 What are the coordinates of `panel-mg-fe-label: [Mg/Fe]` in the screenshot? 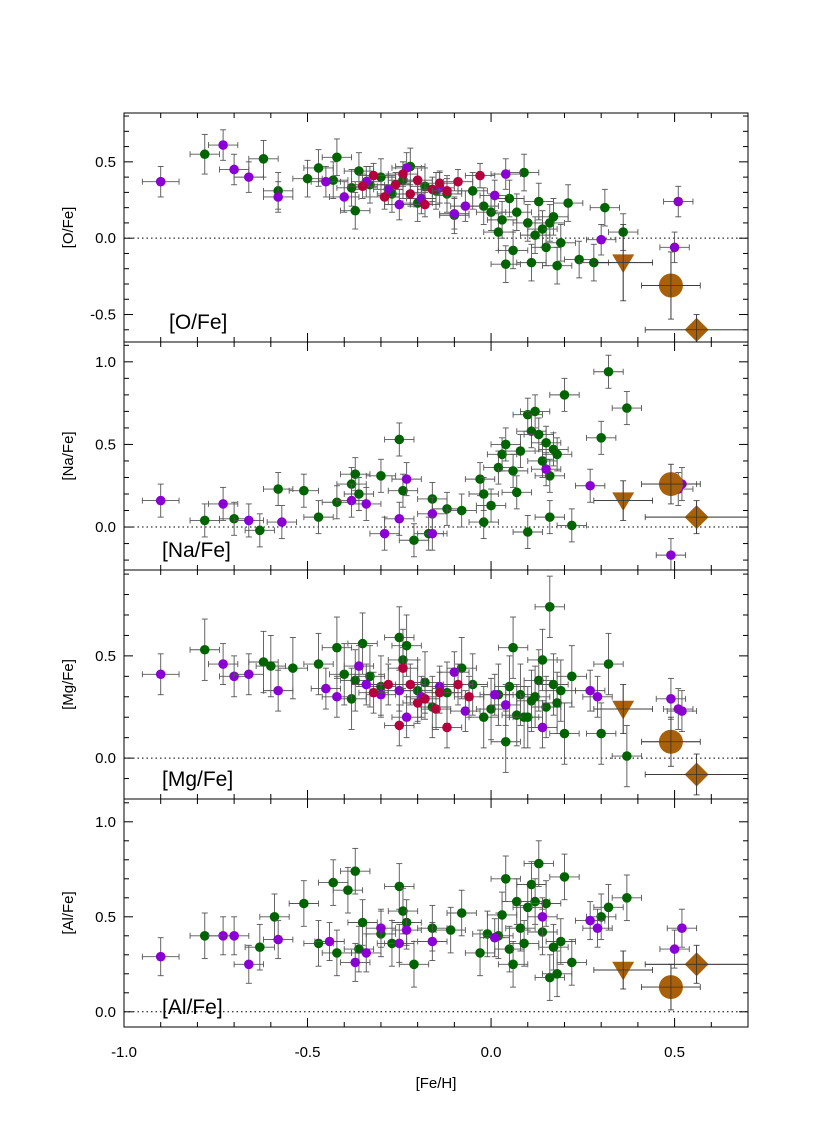 It's located at (197, 779).